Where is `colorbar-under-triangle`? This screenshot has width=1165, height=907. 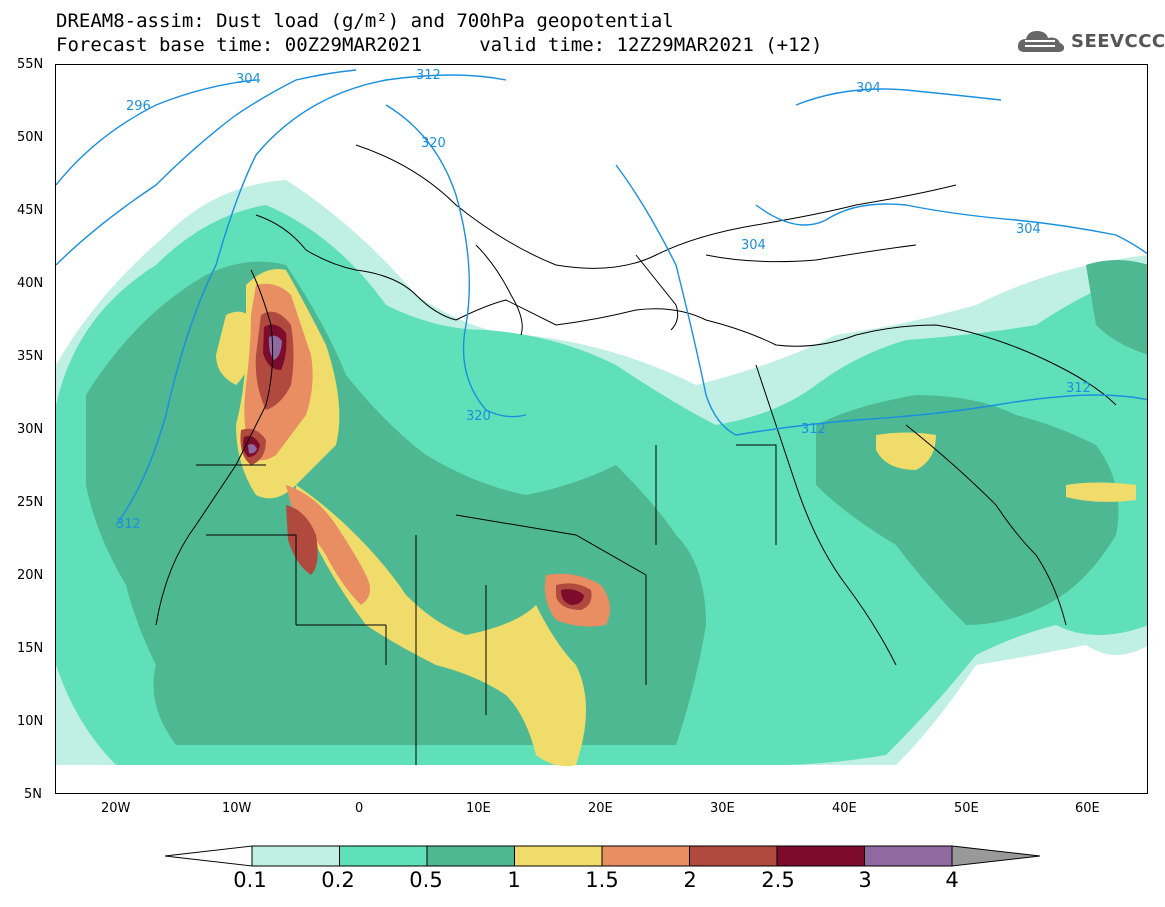 colorbar-under-triangle is located at coordinates (208, 856).